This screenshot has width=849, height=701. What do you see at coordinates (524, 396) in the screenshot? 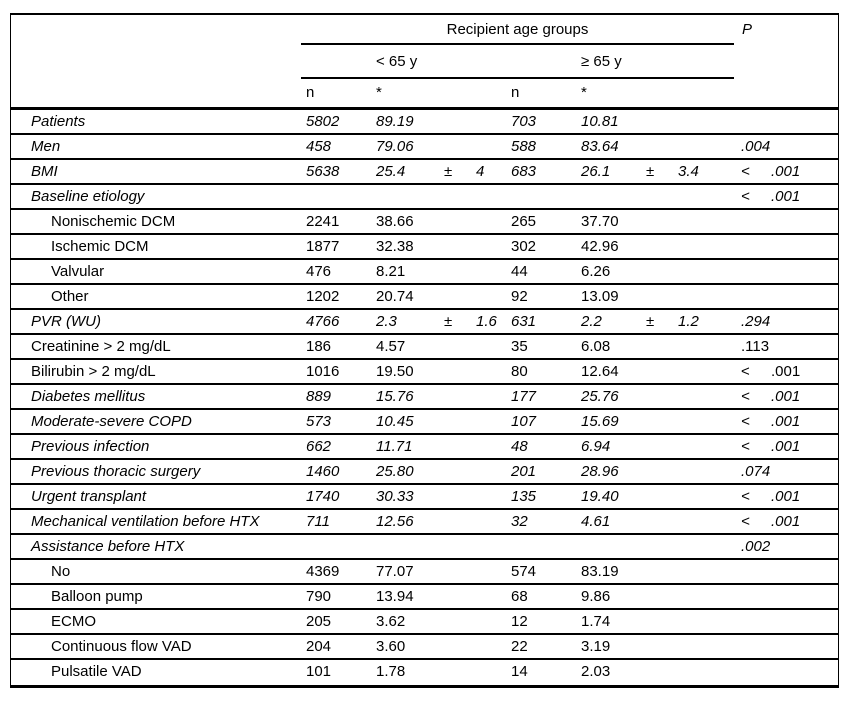
I see `cell-n-over65: 177` at bounding box center [524, 396].